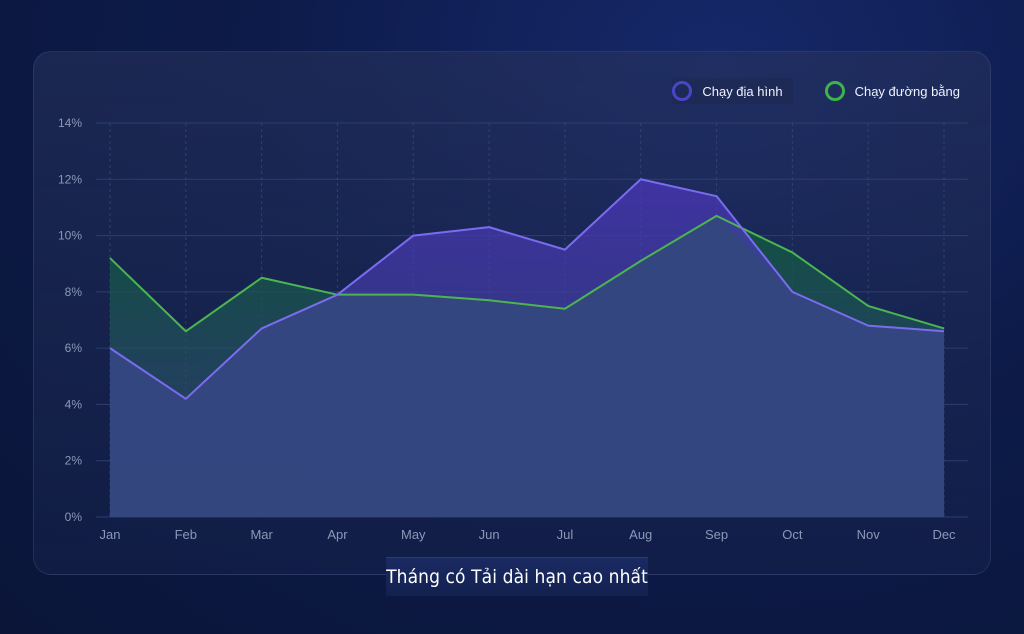 The width and height of the screenshot is (1024, 634). Describe the element at coordinates (74, 348) in the screenshot. I see `y-tick-label: 6%` at that location.